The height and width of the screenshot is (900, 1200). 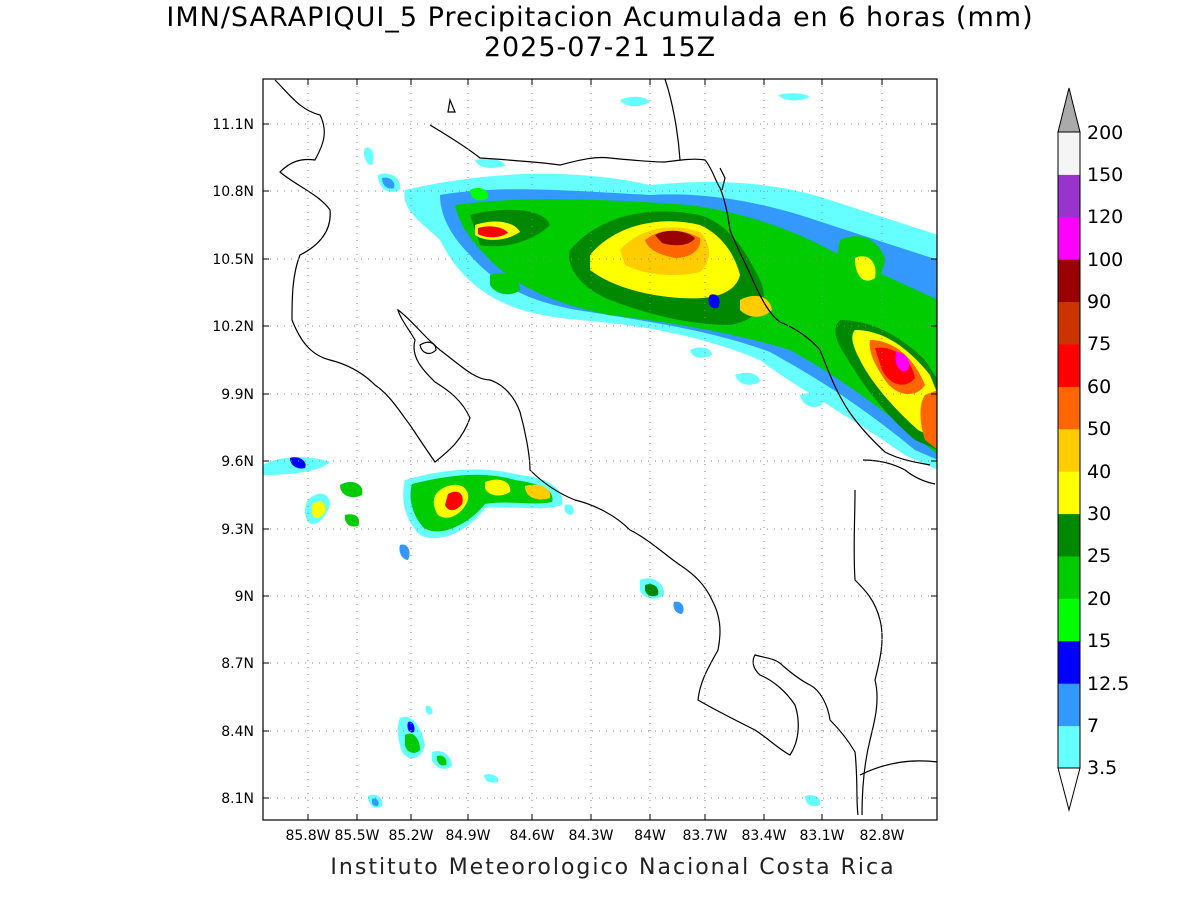 I want to click on y-tick-label: 8.1N, so click(x=237, y=799).